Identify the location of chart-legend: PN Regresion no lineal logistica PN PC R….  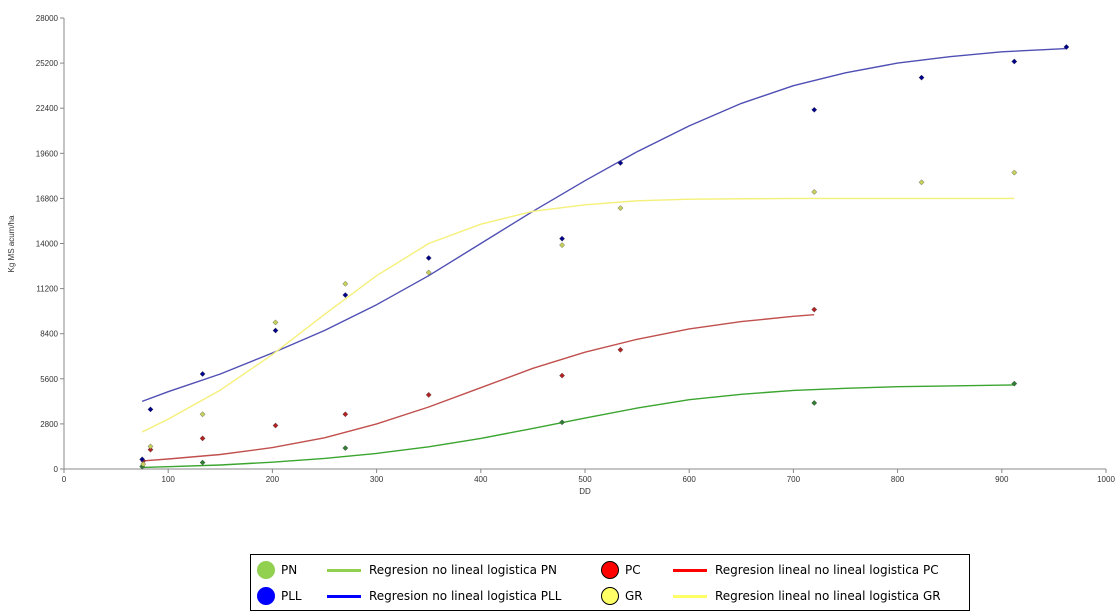
(610, 582).